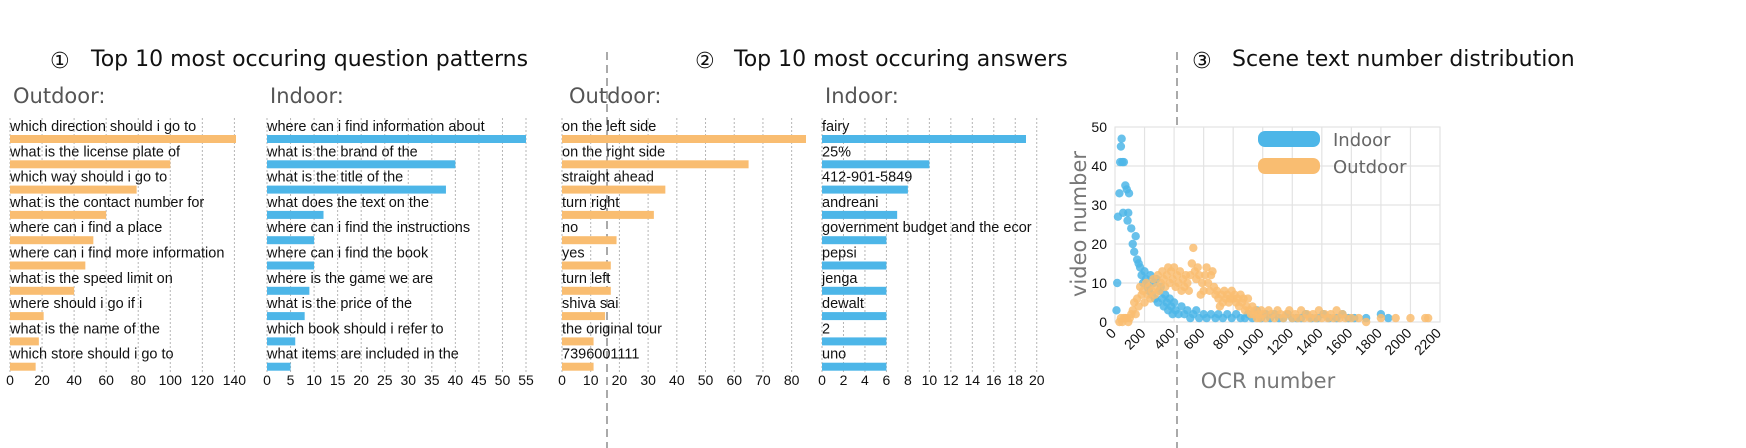 The width and height of the screenshot is (1746, 448). What do you see at coordinates (138, 380) in the screenshot?
I see `x-tick-label: 80` at bounding box center [138, 380].